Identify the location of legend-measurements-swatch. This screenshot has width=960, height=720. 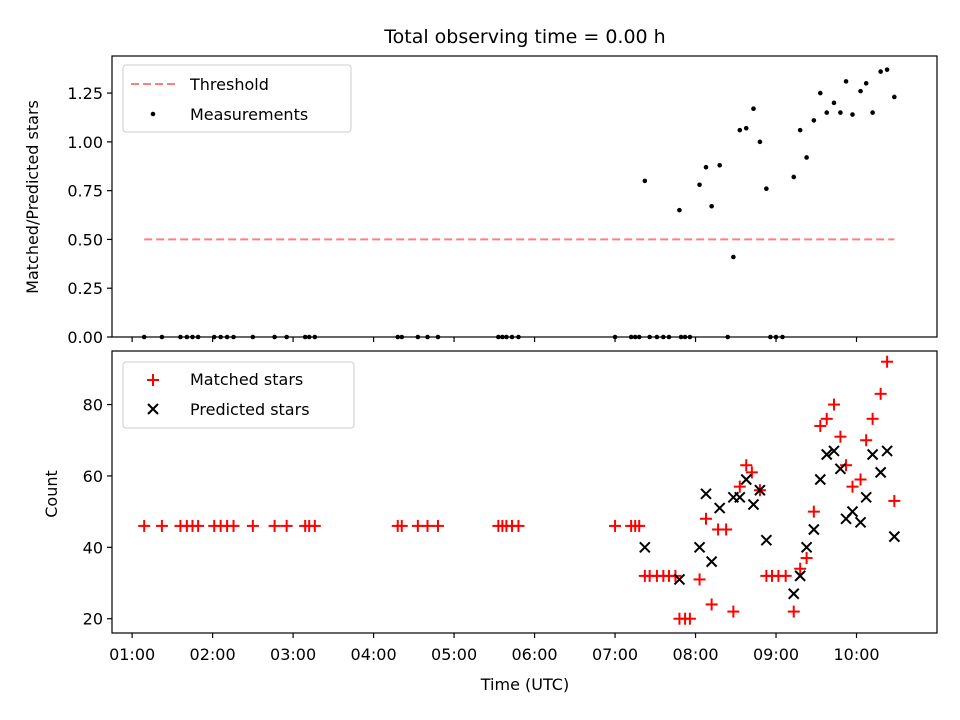
(153, 114).